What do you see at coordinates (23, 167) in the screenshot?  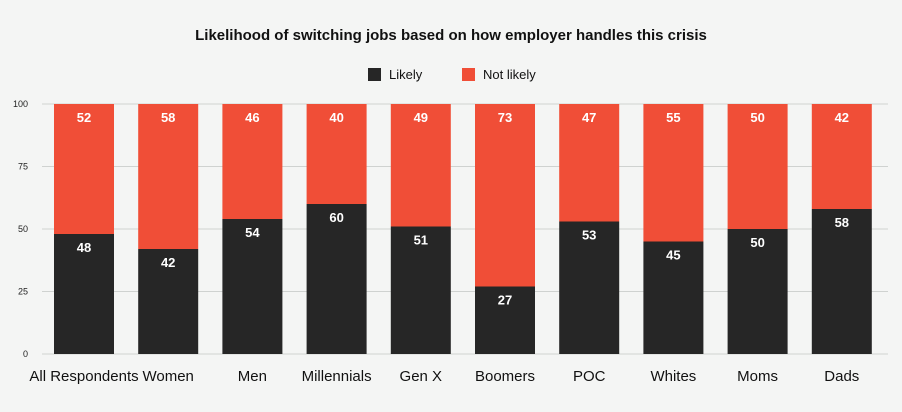 I see `y-tick-label: 75` at bounding box center [23, 167].